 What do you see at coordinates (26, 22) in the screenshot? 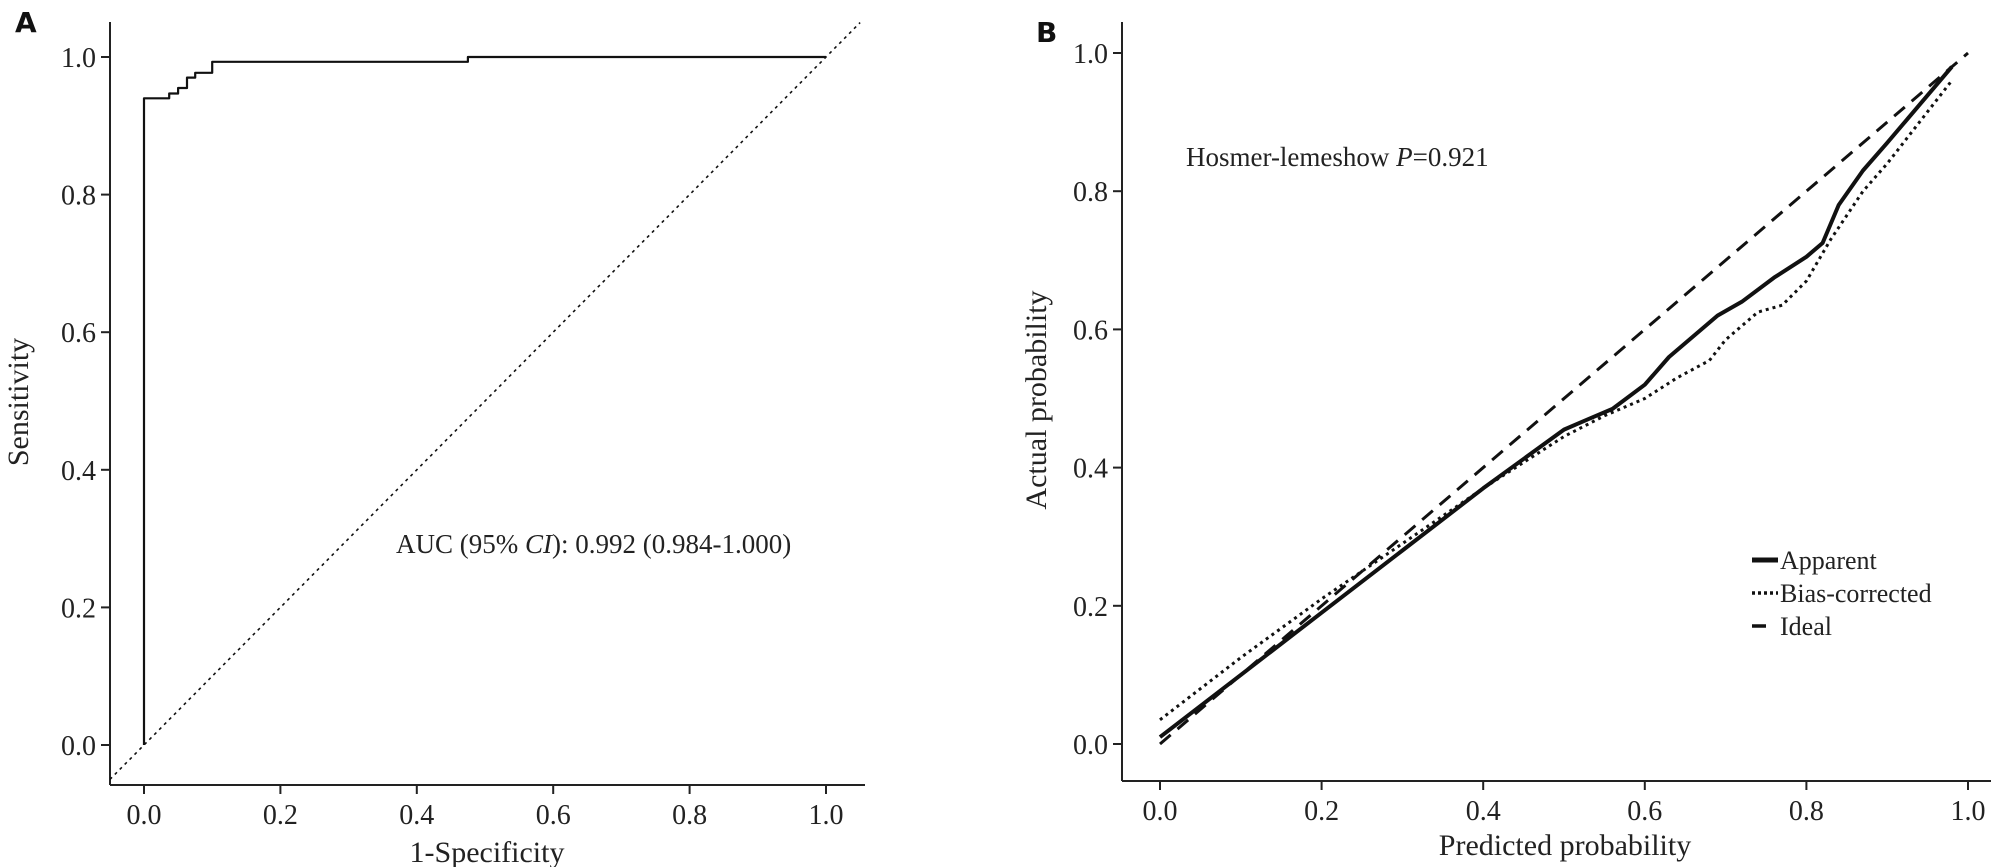
I see `panel-a-letter: A` at bounding box center [26, 22].